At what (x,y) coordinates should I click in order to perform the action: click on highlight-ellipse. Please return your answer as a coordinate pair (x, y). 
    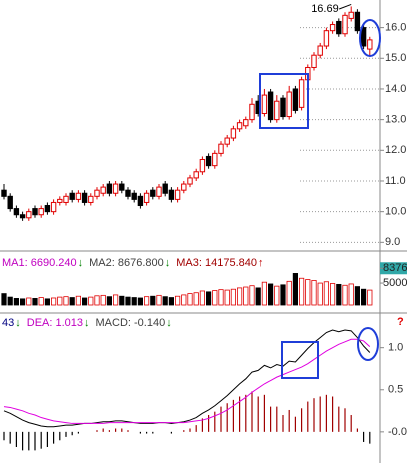
    Looking at the image, I should click on (370, 38).